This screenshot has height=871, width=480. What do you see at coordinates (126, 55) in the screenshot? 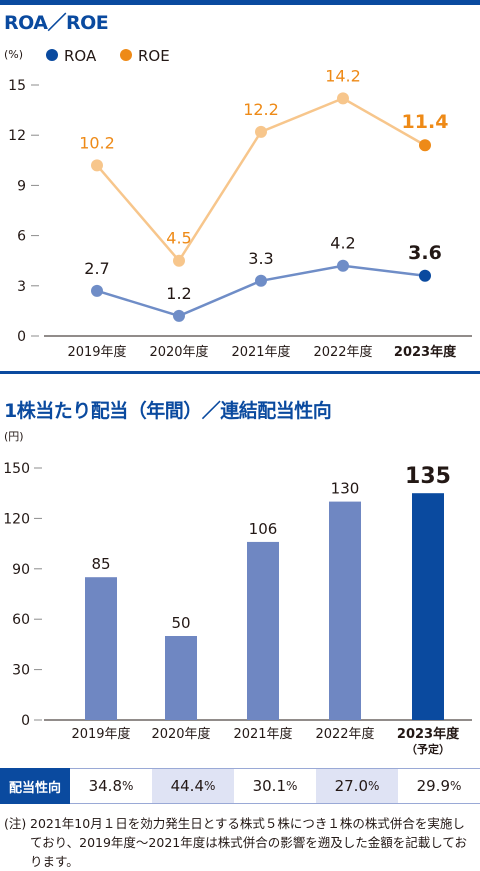
I see `legend-marker-roe` at bounding box center [126, 55].